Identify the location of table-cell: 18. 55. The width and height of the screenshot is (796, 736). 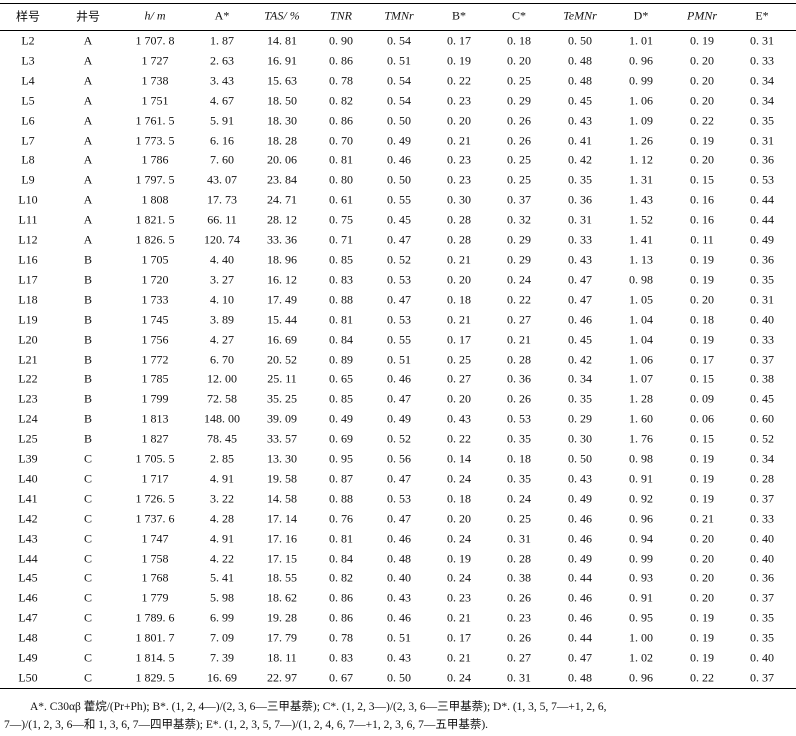
(282, 577).